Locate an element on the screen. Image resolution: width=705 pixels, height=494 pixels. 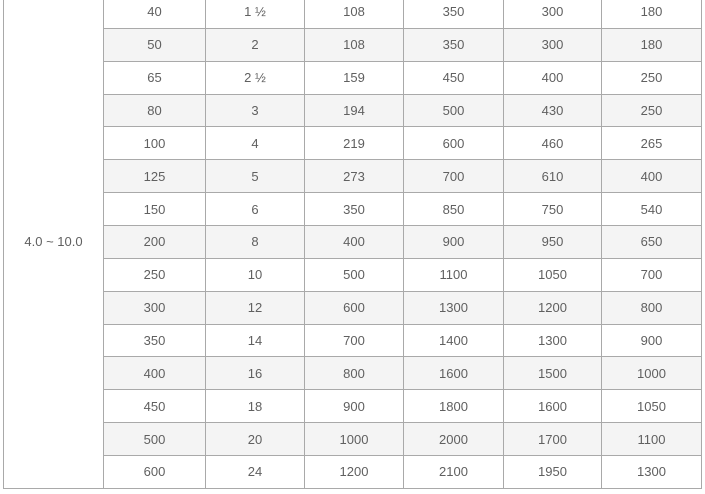
table-cell: 24 is located at coordinates (255, 472).